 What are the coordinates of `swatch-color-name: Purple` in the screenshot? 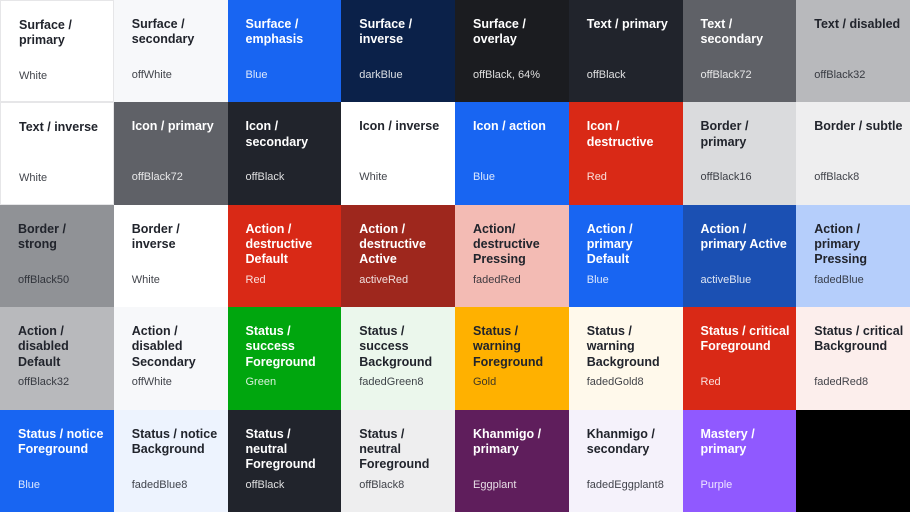 It's located at (716, 484).